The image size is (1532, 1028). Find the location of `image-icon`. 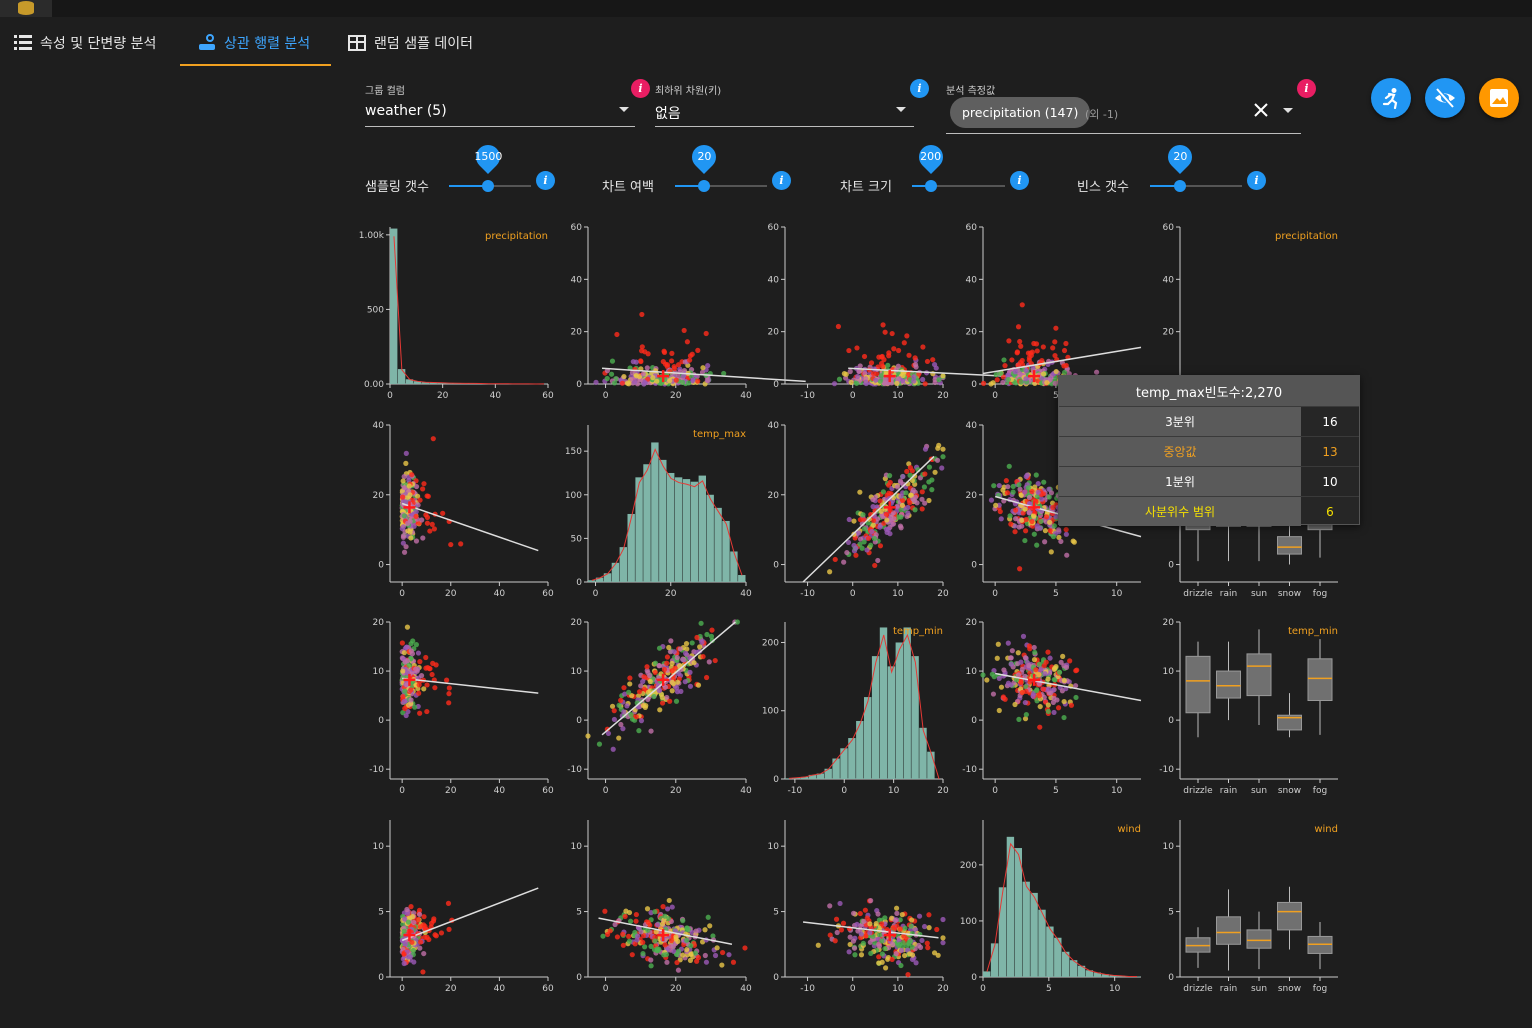

image-icon is located at coordinates (1499, 98).